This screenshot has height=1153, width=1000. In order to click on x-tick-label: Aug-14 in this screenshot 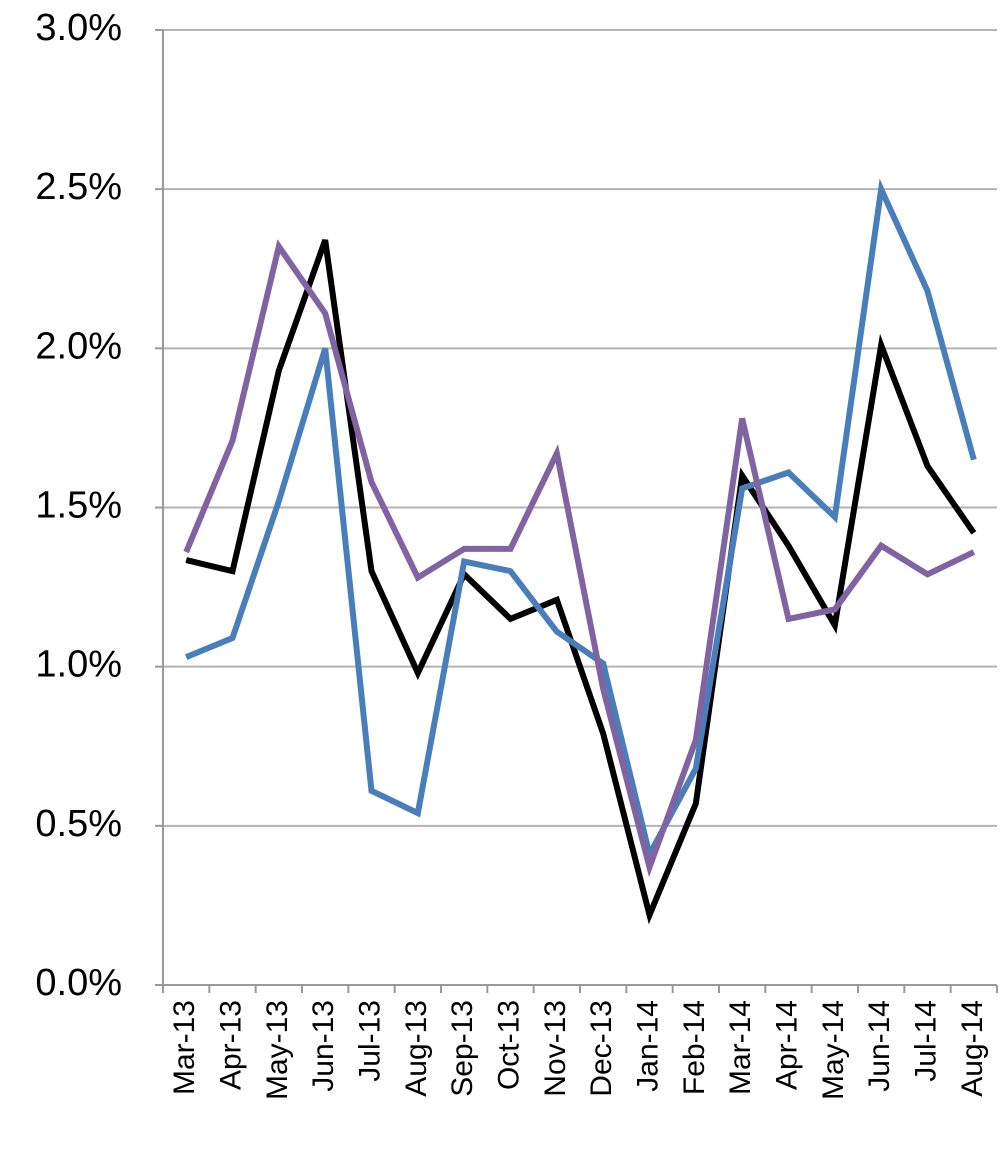, I will do `click(972, 1048)`.